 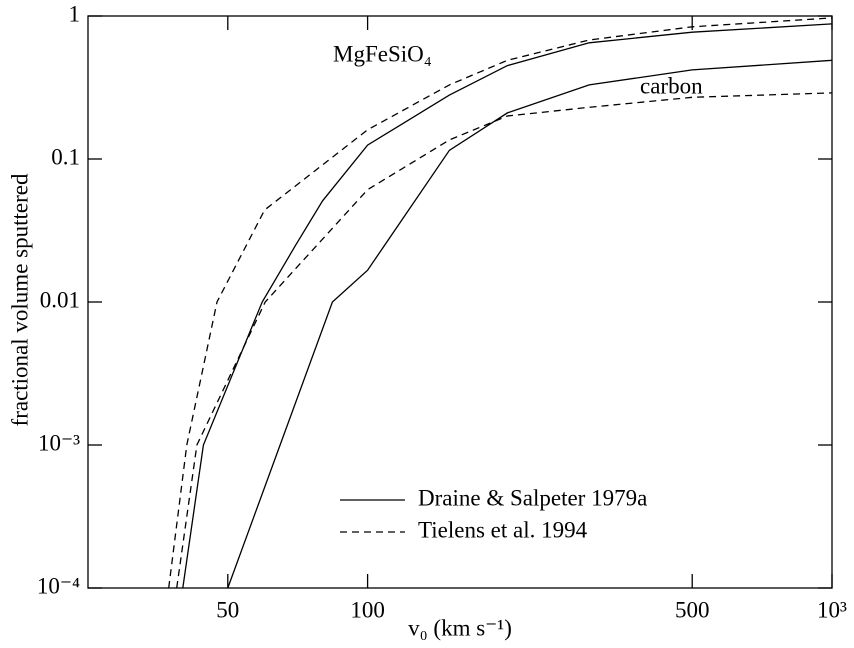 I want to click on x-tick-label: 500, so click(x=692, y=609).